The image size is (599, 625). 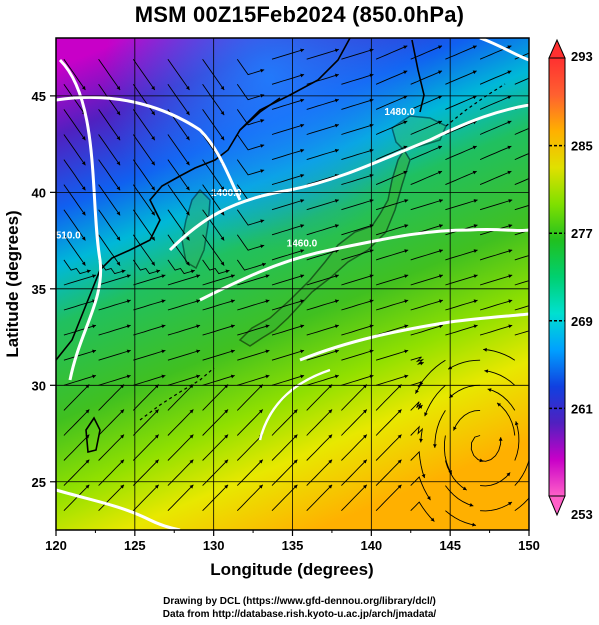 What do you see at coordinates (450, 545) in the screenshot?
I see `x-tick-label: 145` at bounding box center [450, 545].